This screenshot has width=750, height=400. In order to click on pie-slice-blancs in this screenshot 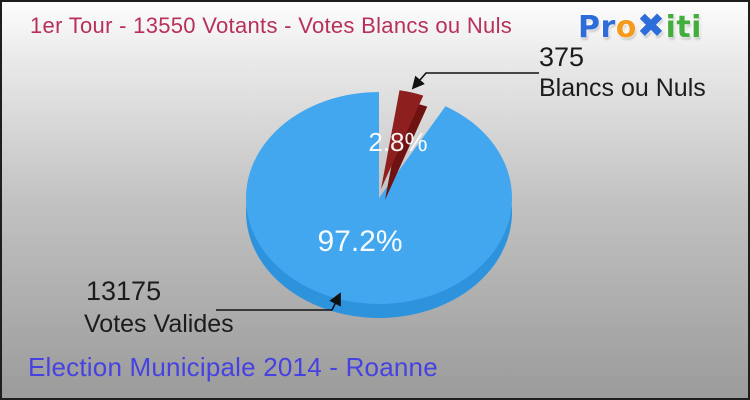, I will do `click(402, 139)`.